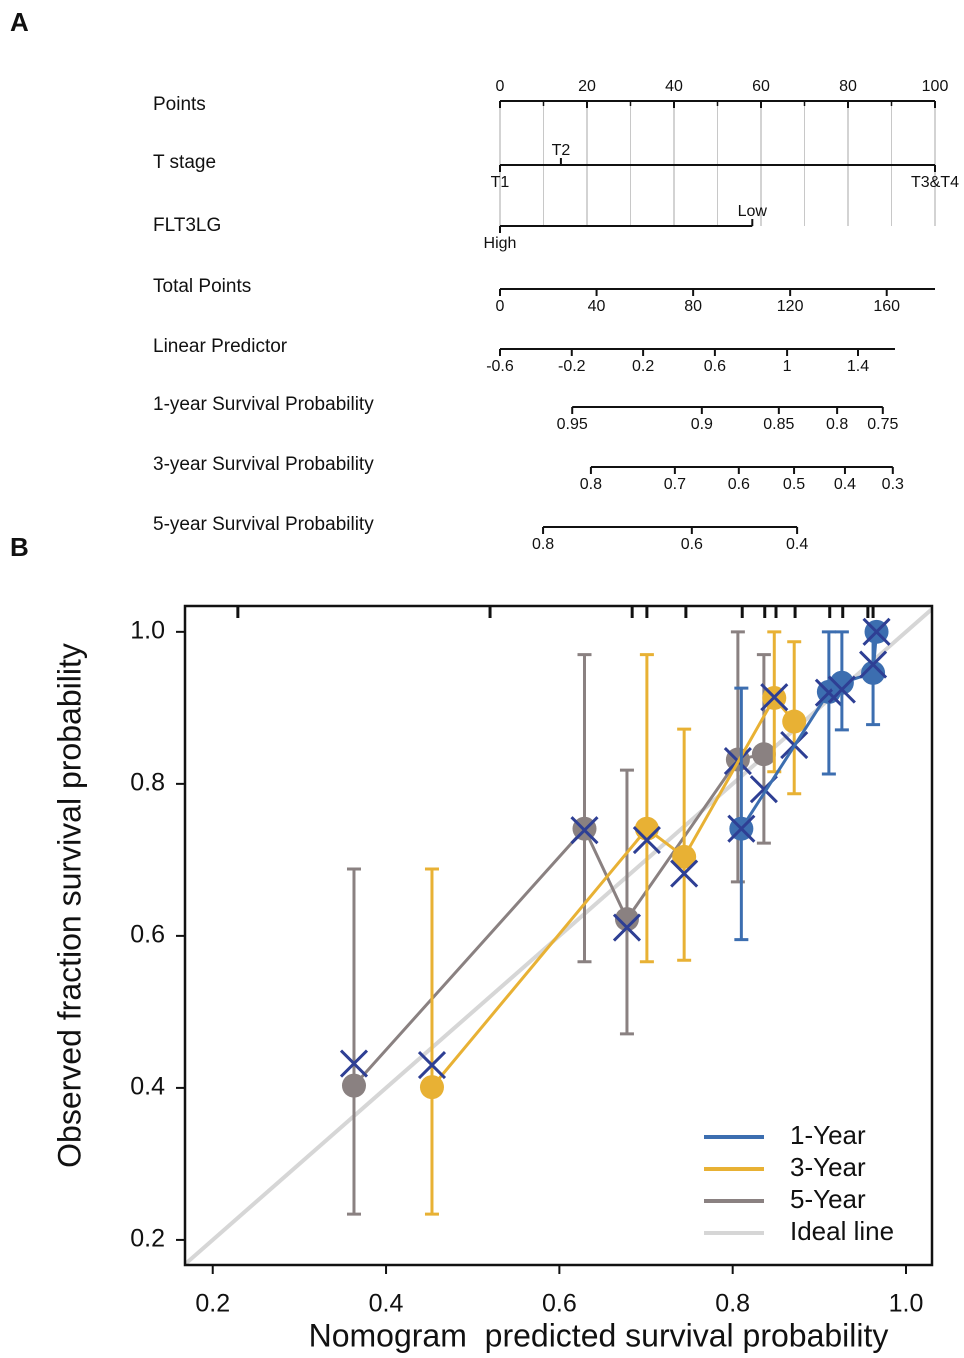 Image resolution: width=964 pixels, height=1358 pixels. What do you see at coordinates (732, 1304) in the screenshot?
I see `x-tick-label: 0.8` at bounding box center [732, 1304].